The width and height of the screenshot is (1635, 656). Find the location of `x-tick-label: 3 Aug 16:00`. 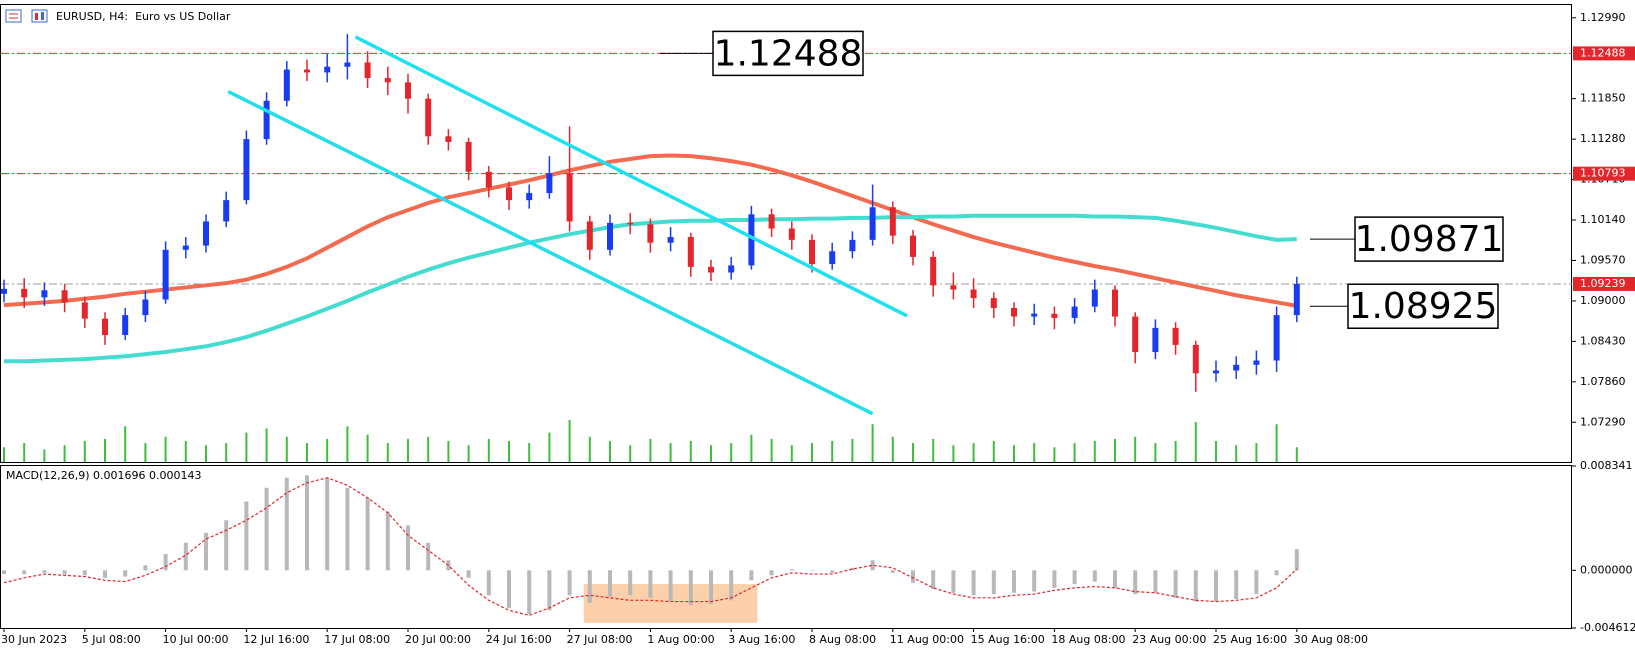

x-tick-label: 3 Aug 16:00 is located at coordinates (761, 639).